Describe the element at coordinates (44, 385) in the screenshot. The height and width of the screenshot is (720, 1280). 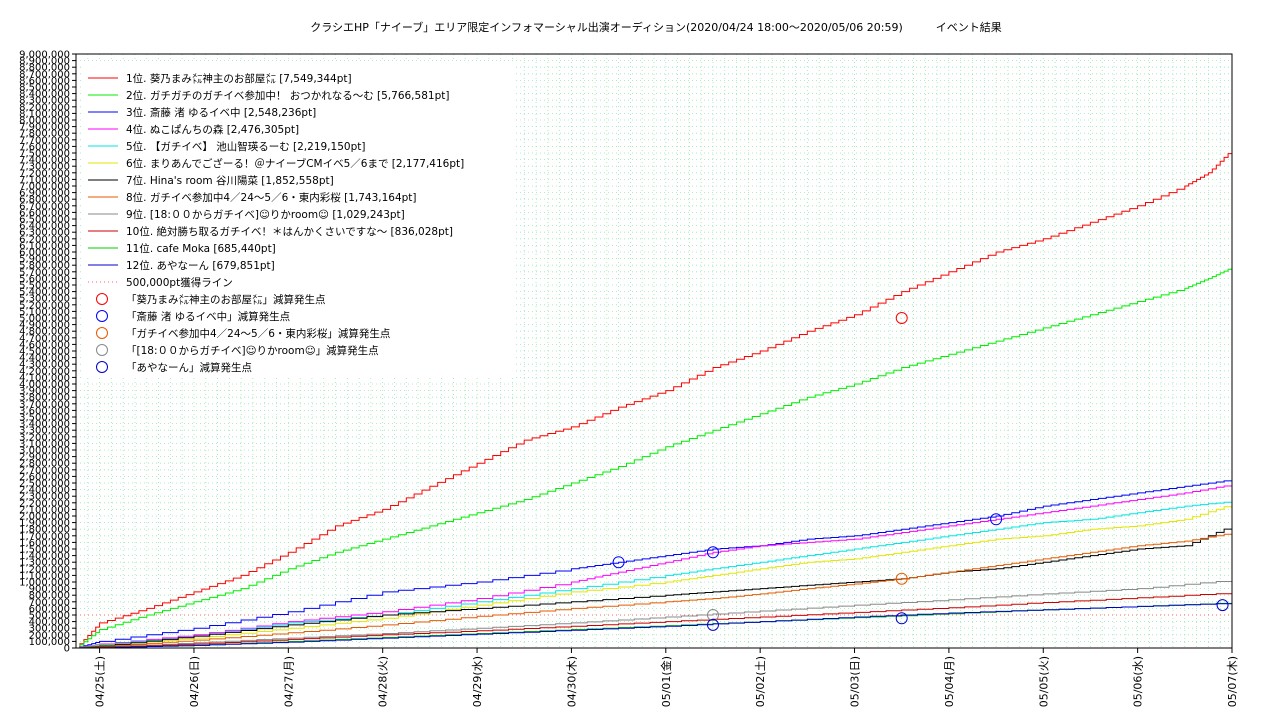
I see `y-tick-label: 4,000,000` at that location.